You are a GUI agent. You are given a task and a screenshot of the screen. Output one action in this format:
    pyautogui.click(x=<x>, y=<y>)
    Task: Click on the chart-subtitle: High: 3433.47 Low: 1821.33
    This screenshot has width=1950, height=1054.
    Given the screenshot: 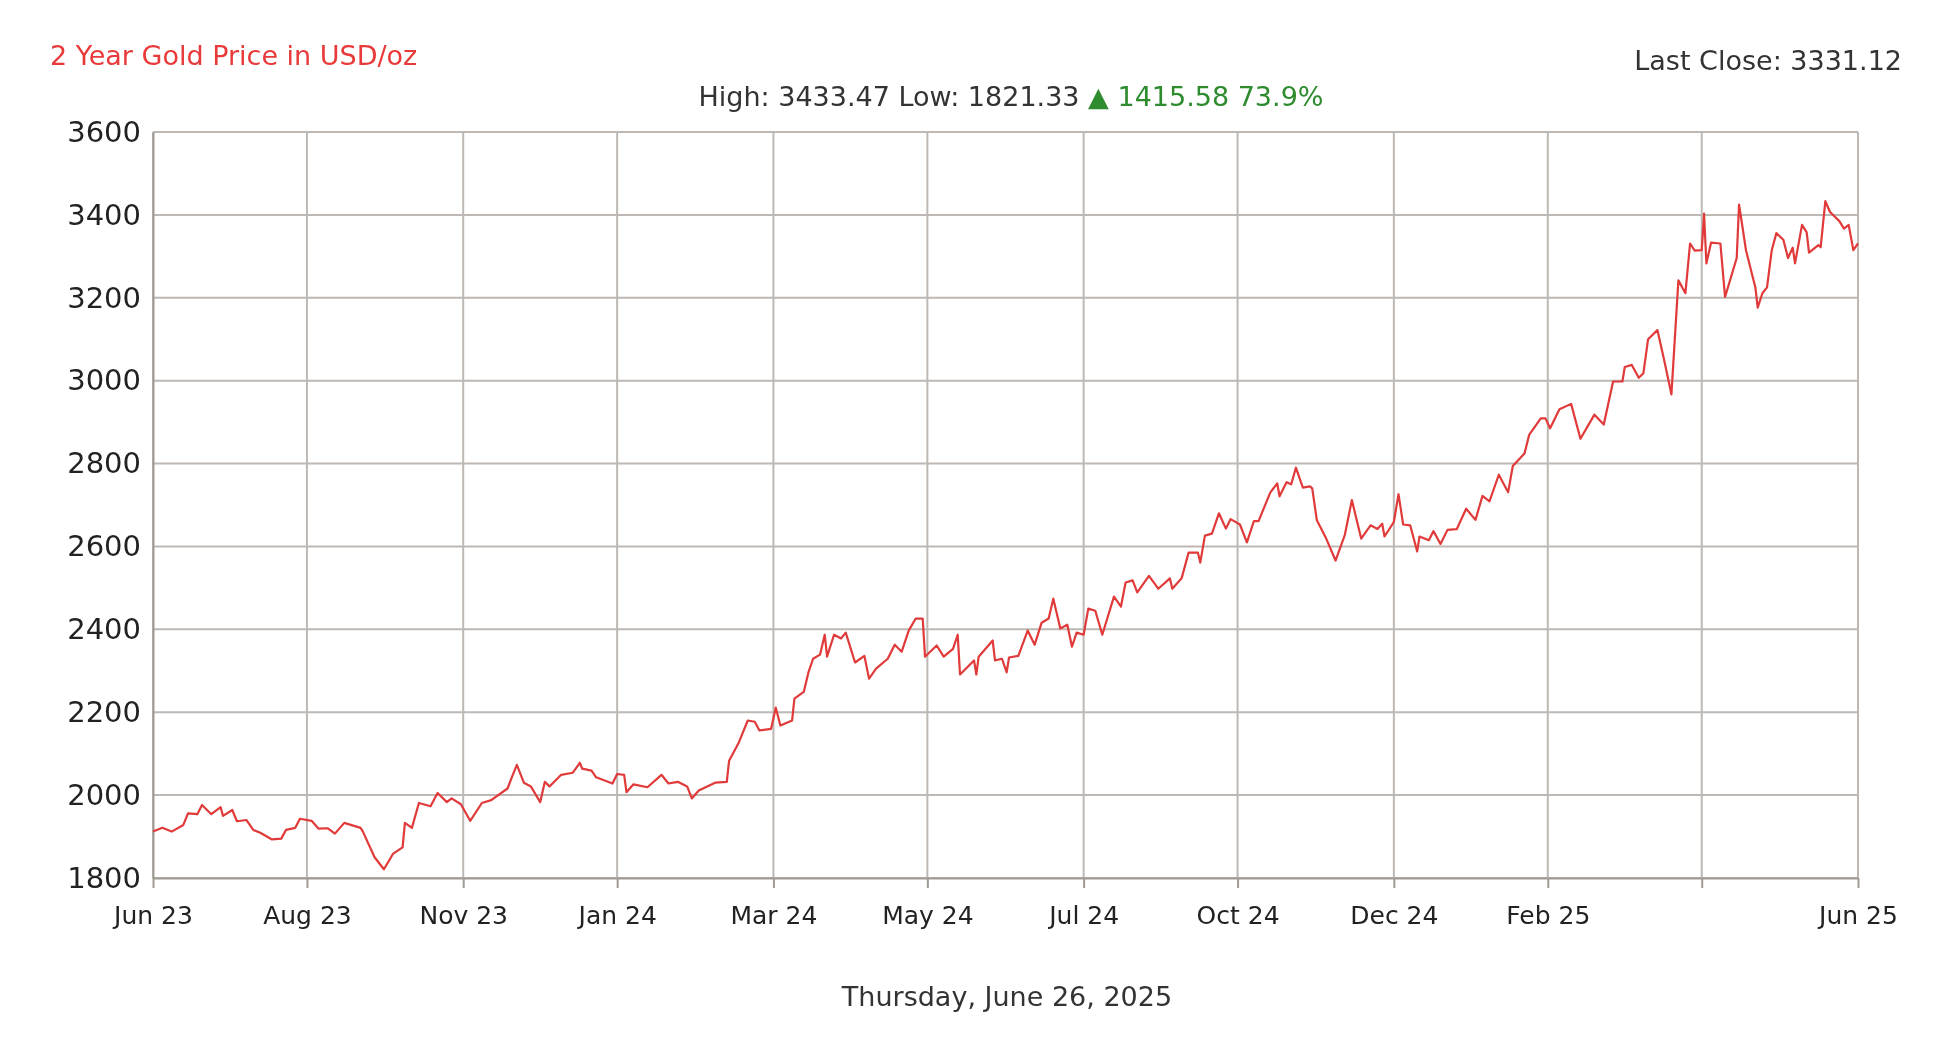 What is the action you would take?
    pyautogui.click(x=889, y=96)
    